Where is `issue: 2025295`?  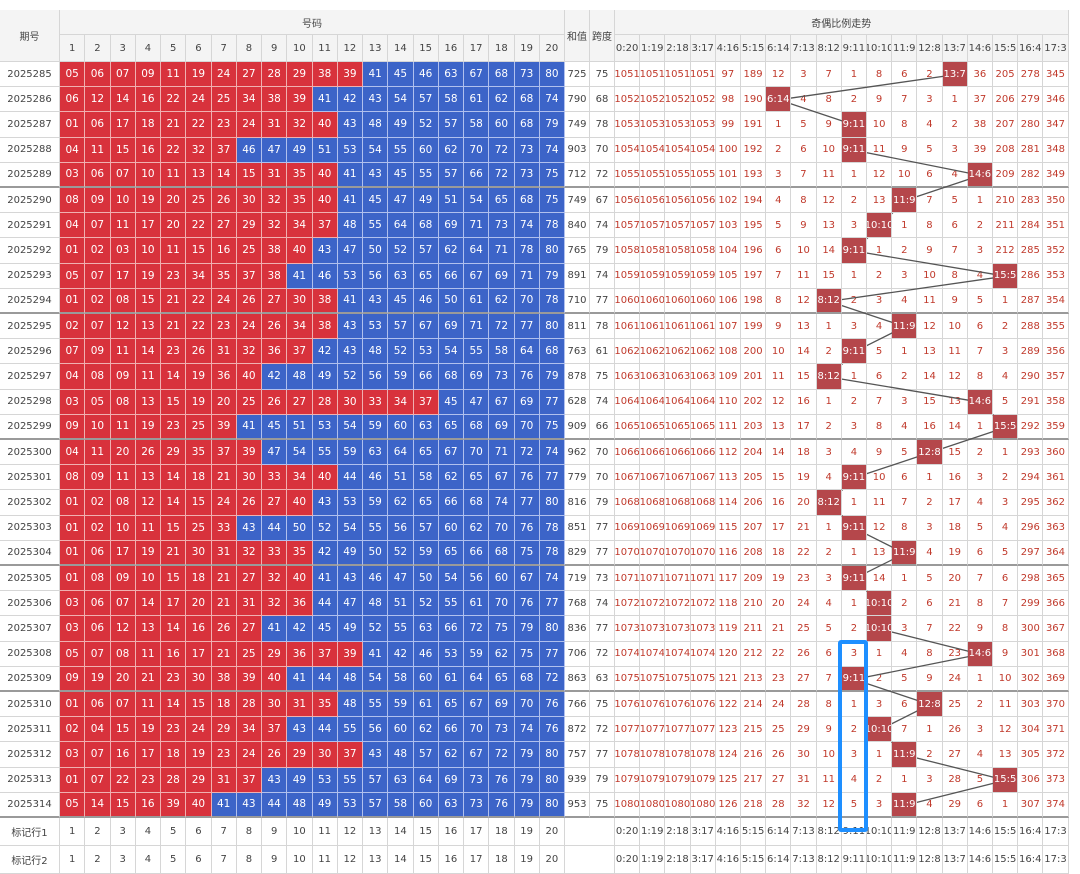
issue: 2025295 is located at coordinates (30, 327).